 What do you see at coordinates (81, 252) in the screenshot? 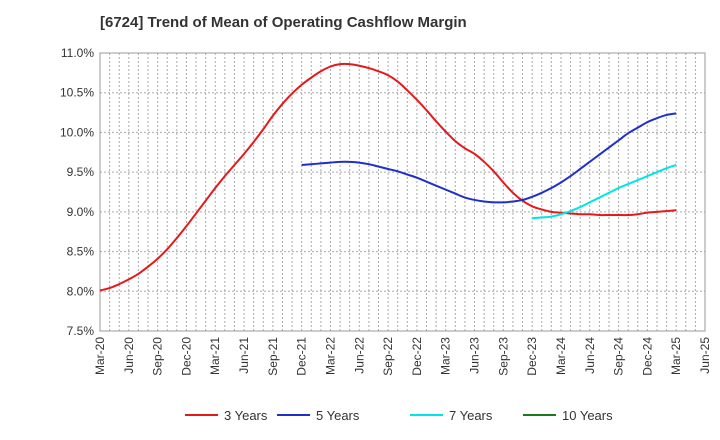
I see `y-tick-label: 8.5%` at bounding box center [81, 252].